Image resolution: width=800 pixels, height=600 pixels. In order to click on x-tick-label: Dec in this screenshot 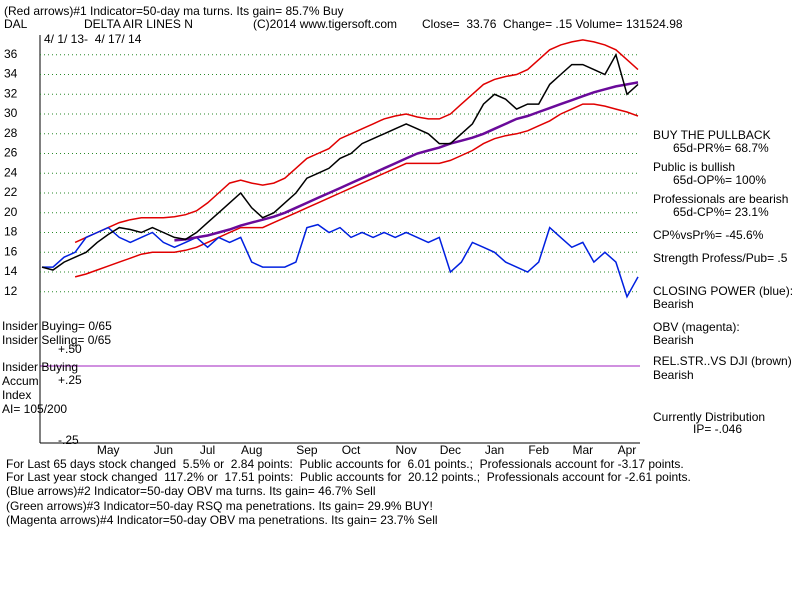, I will do `click(450, 450)`.